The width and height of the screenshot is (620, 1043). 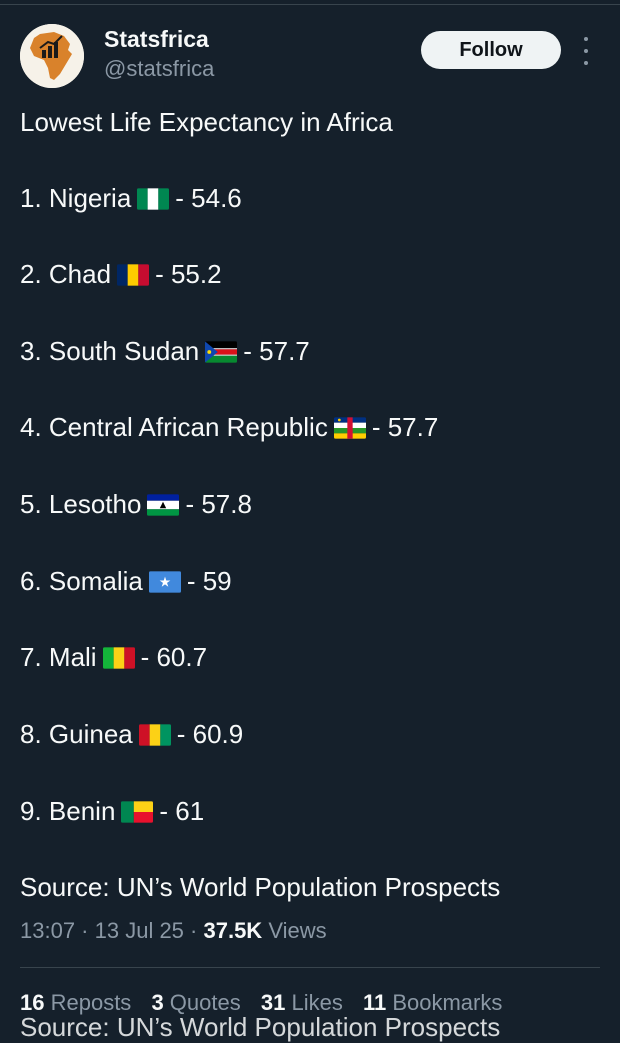 I want to click on list-item: 9. Benin - 61, so click(x=112, y=811).